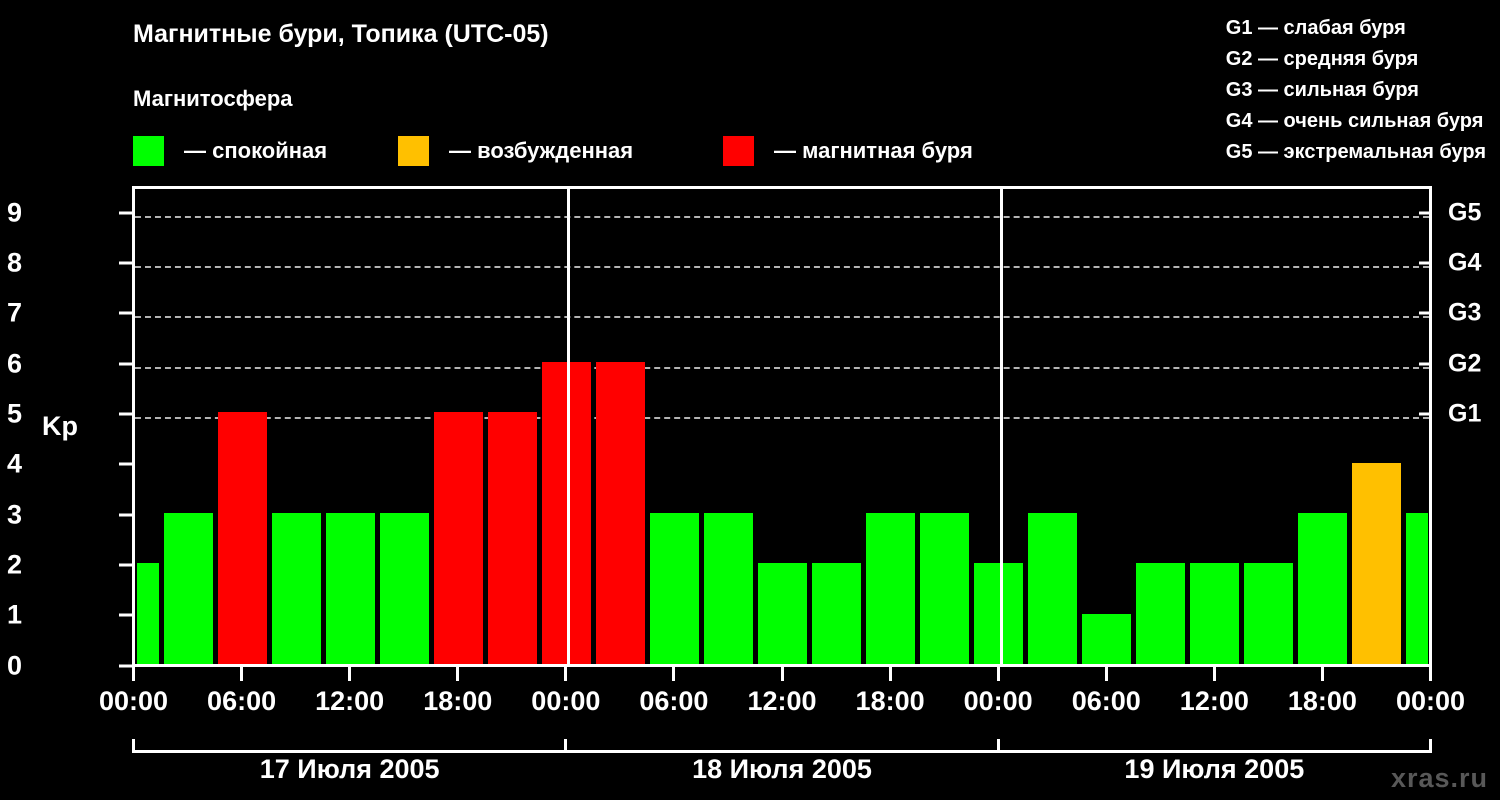 The height and width of the screenshot is (800, 1500). I want to click on g-axis-label-G2: G2, so click(1465, 363).